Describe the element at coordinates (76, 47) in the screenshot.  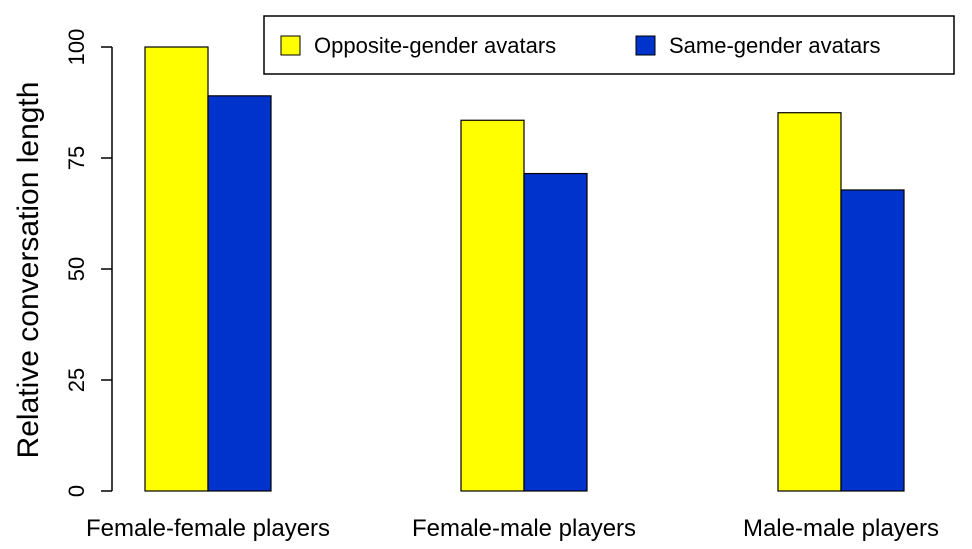
I see `y-tick-label: 100` at that location.